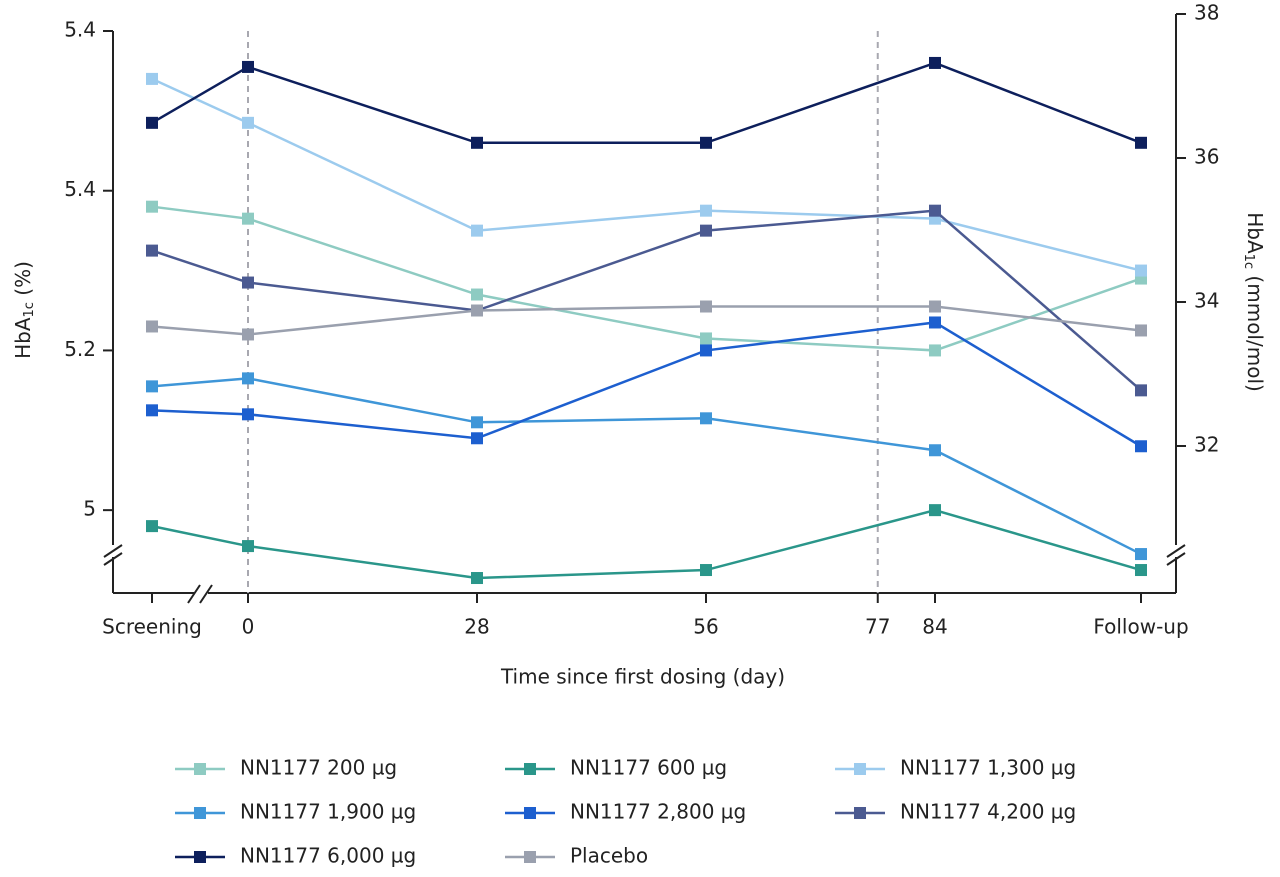 This screenshot has width=1280, height=877. I want to click on y-axis-label: HbA1c (%), so click(24, 310).